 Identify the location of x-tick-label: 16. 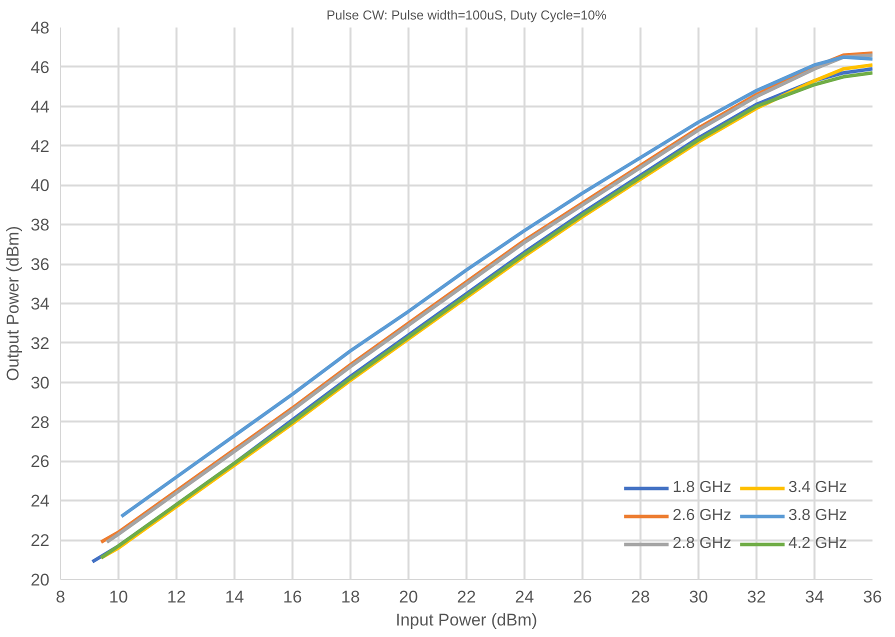
(292, 597).